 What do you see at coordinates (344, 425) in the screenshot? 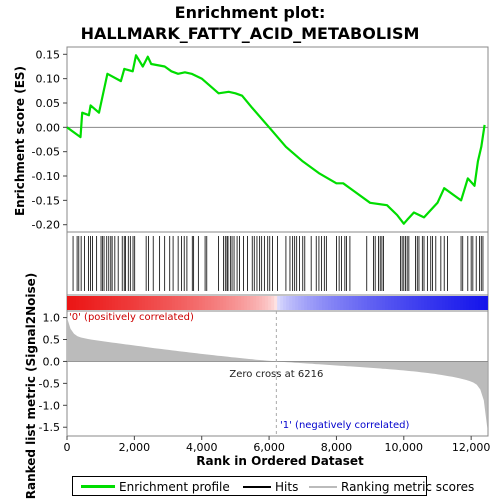
I see `negative-label: '1' (negatively correlated)` at bounding box center [344, 425].